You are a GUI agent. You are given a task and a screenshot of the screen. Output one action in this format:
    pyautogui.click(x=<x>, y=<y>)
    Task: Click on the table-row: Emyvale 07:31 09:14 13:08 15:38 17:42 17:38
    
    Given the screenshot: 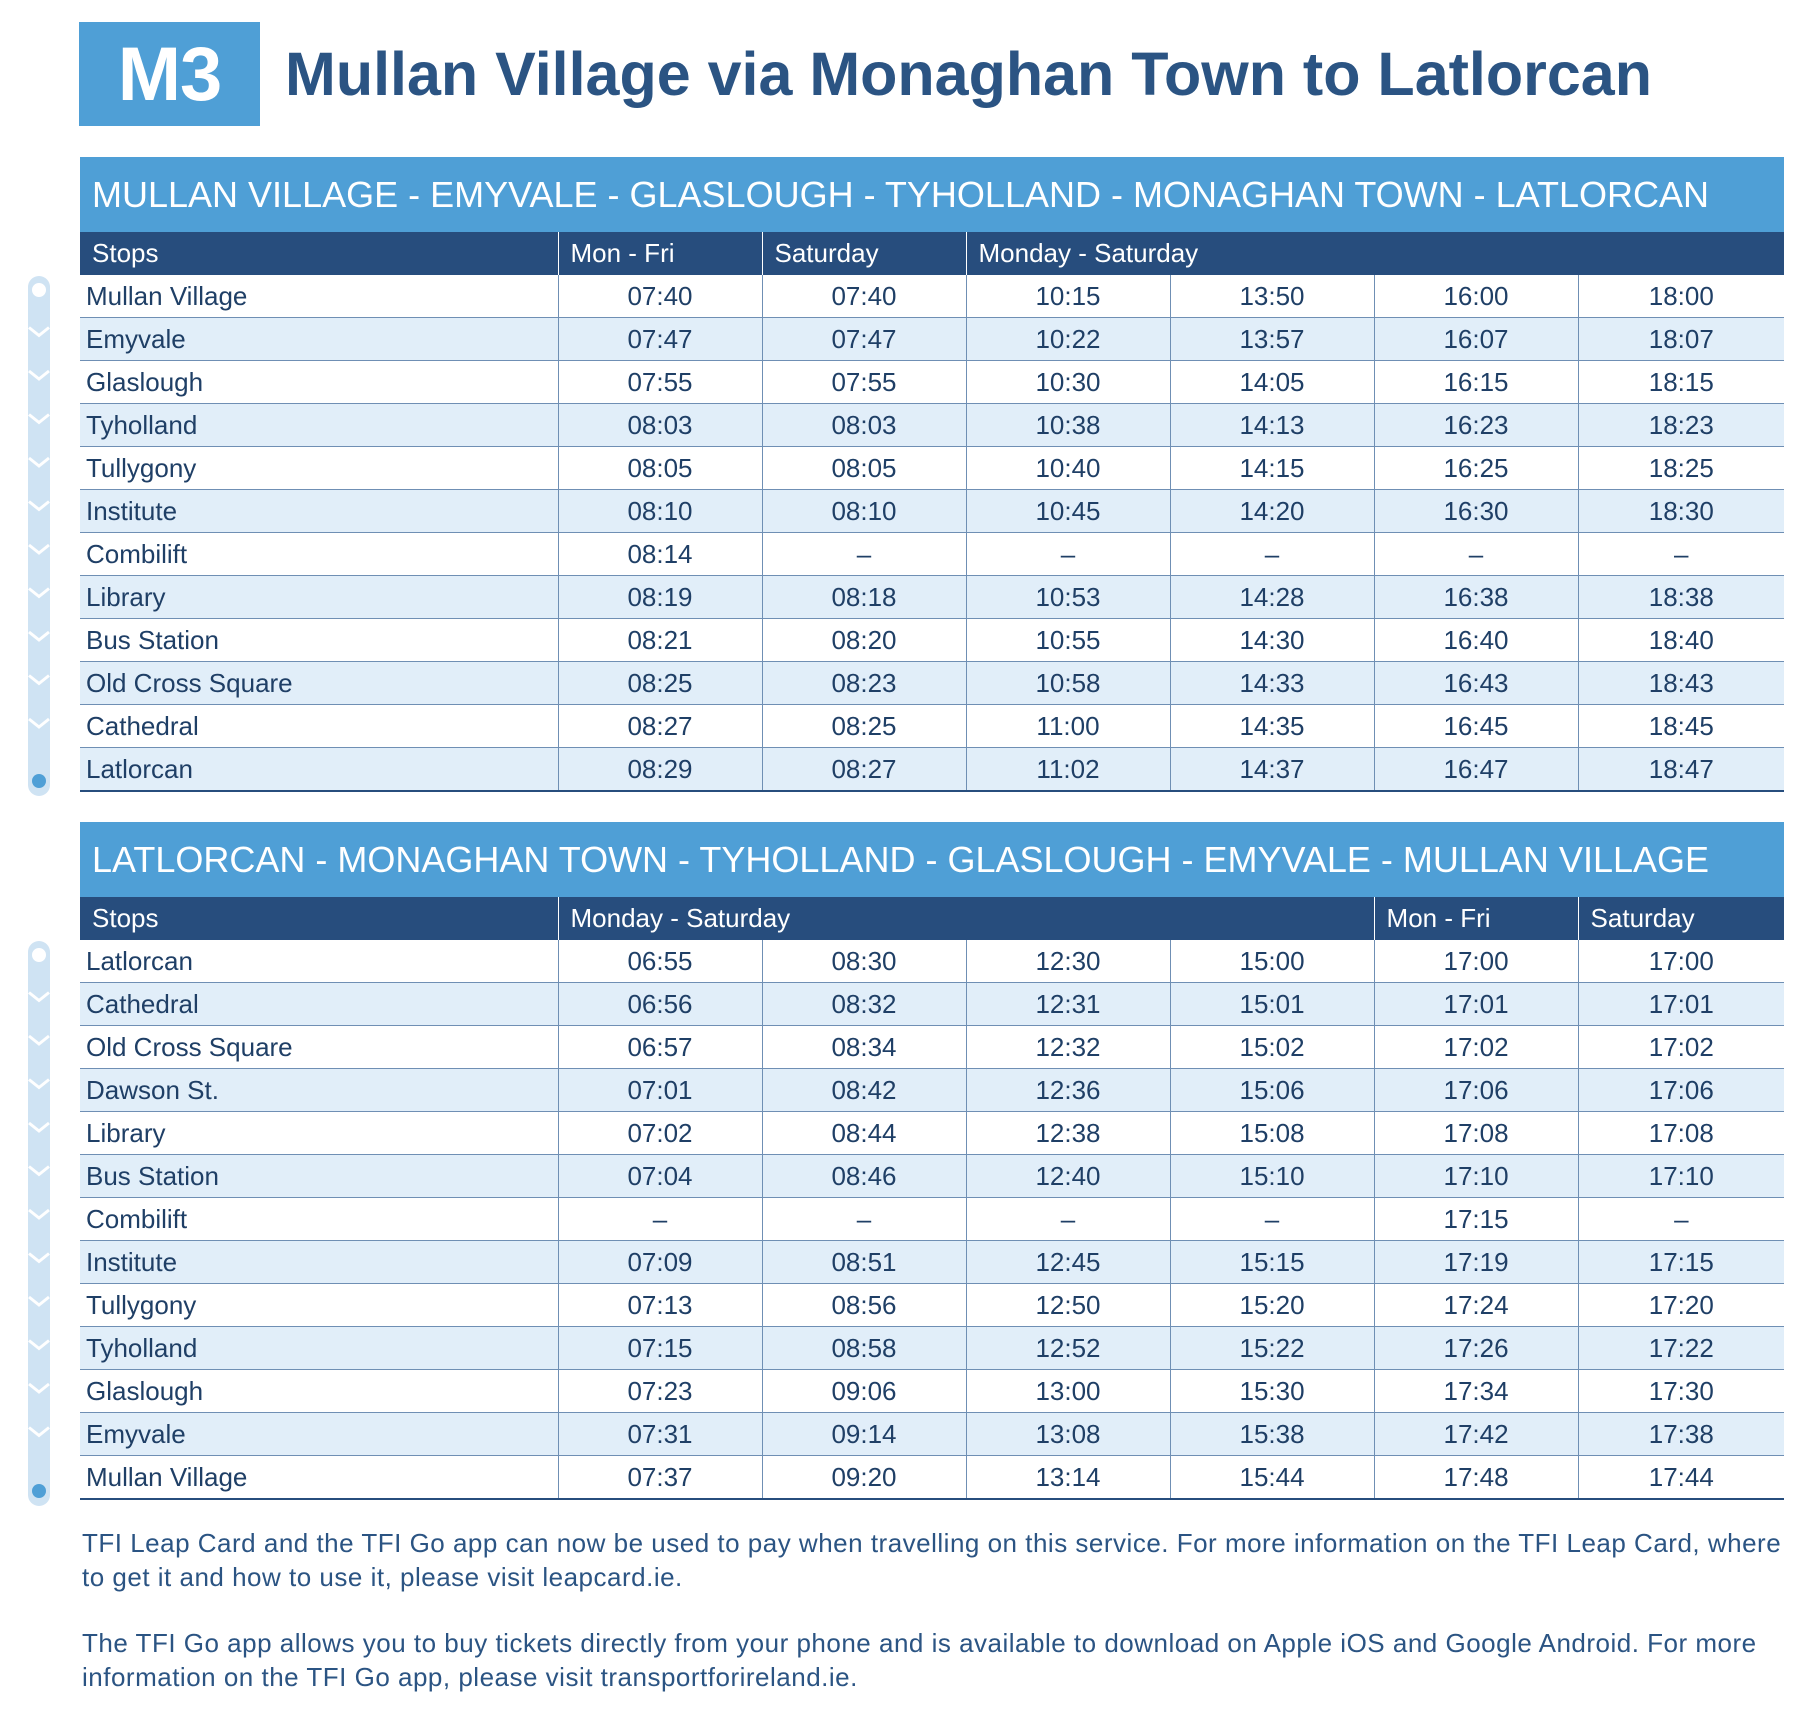 What is the action you would take?
    pyautogui.click(x=932, y=1434)
    